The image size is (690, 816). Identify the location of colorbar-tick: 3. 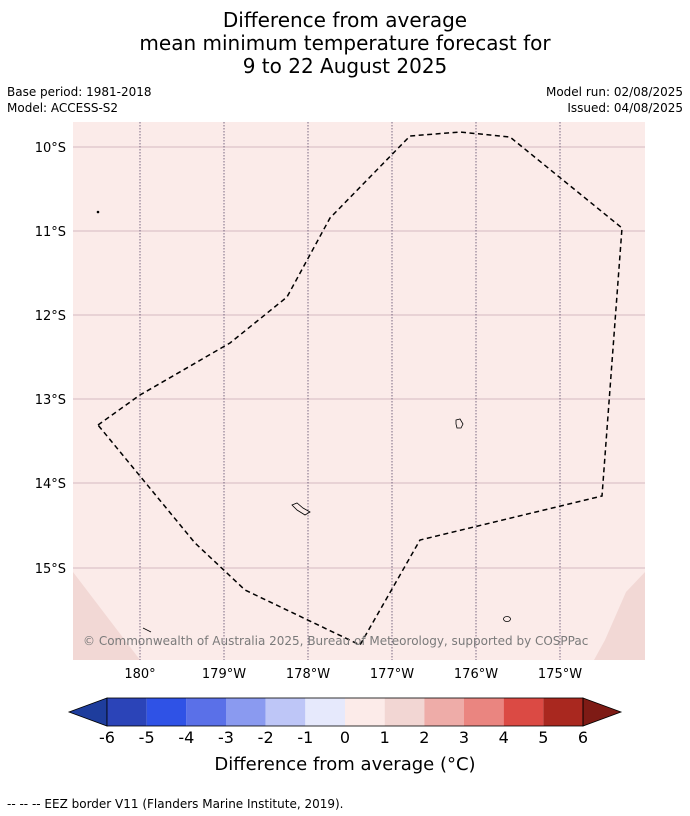
(464, 737).